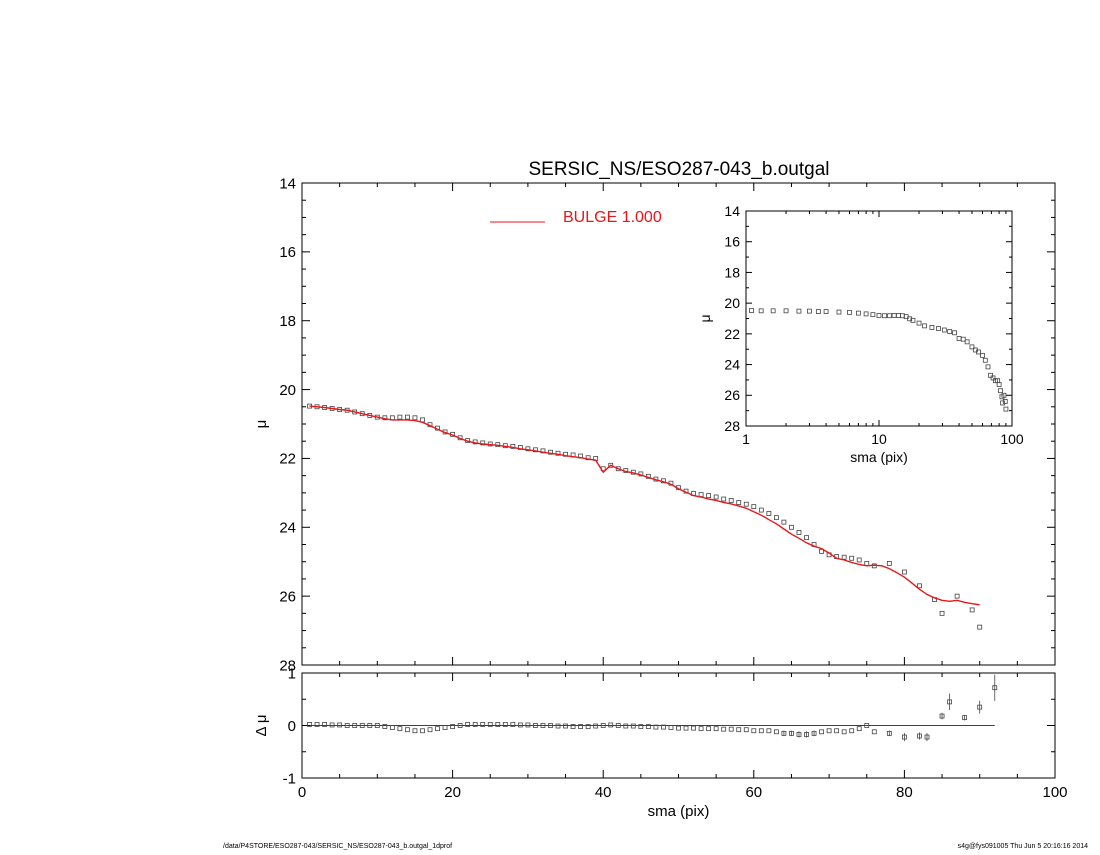 The image size is (1100, 855). Describe the element at coordinates (732, 272) in the screenshot. I see `y-tick-label: 18` at that location.